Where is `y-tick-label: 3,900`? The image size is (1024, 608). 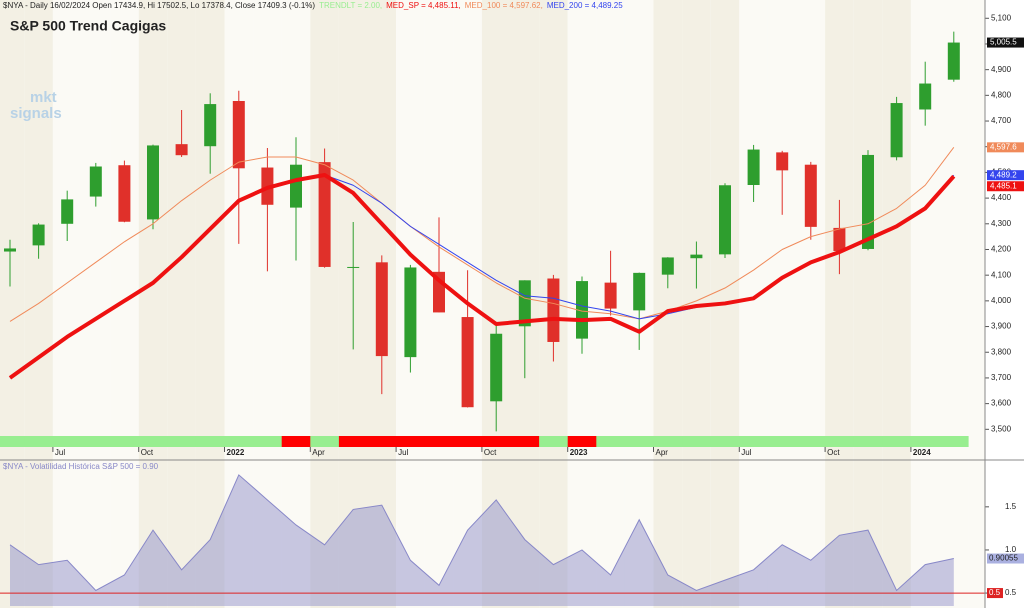
y-tick-label: 3,900 is located at coordinates (1001, 326).